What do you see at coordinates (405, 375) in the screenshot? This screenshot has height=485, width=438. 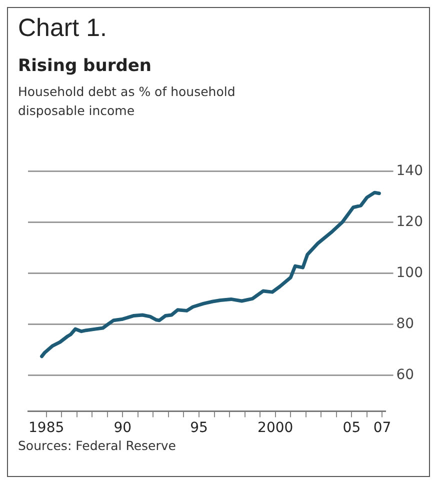 I see `y-tick-label: 60` at bounding box center [405, 375].